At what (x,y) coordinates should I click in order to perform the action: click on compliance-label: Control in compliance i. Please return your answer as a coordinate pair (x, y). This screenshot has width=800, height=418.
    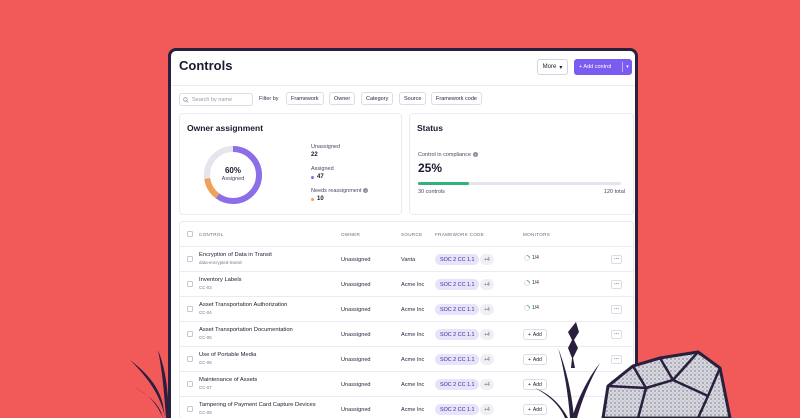
    Looking at the image, I should click on (448, 155).